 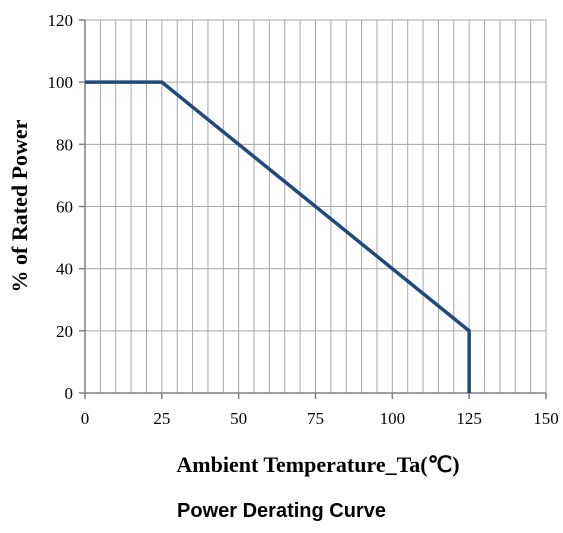 I want to click on x-tick-label: 50, so click(x=238, y=418).